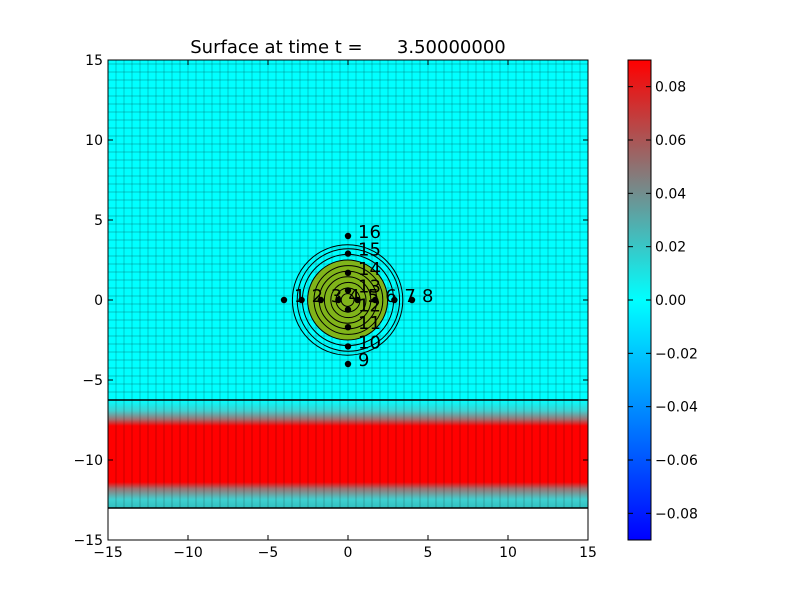 This screenshot has height=600, width=800. I want to click on x-tick-label: −10, so click(188, 553).